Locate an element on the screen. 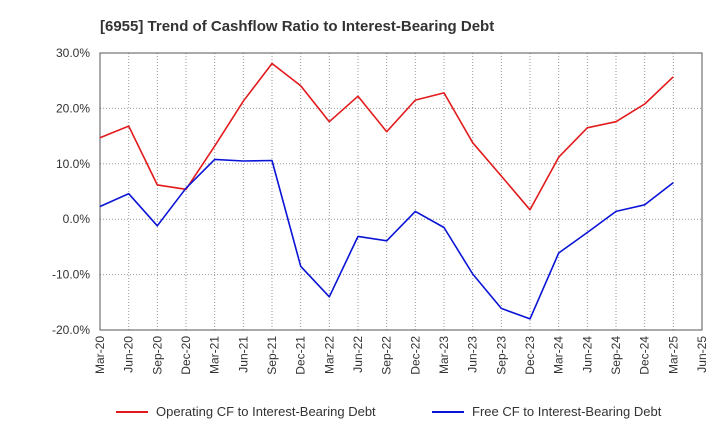 This screenshot has width=720, height=440. y-tick-label: 10.0% is located at coordinates (73, 164).